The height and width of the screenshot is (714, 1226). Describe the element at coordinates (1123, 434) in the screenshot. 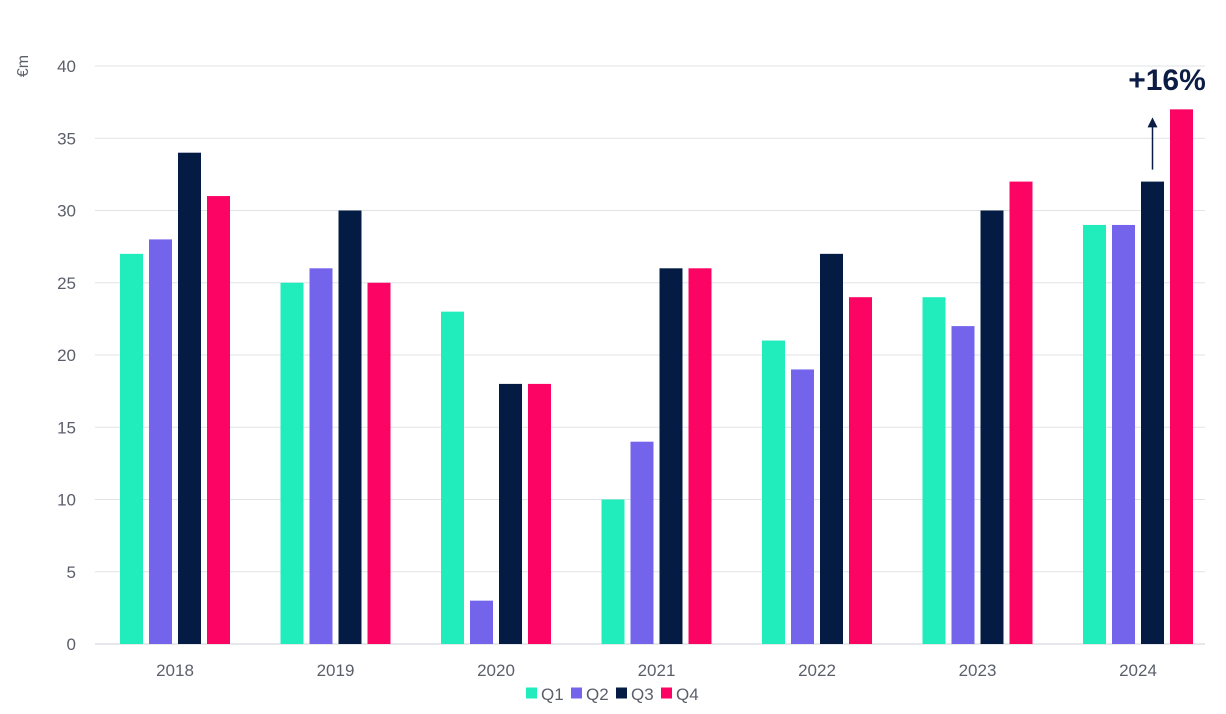

I see `bar-q2-2024` at that location.